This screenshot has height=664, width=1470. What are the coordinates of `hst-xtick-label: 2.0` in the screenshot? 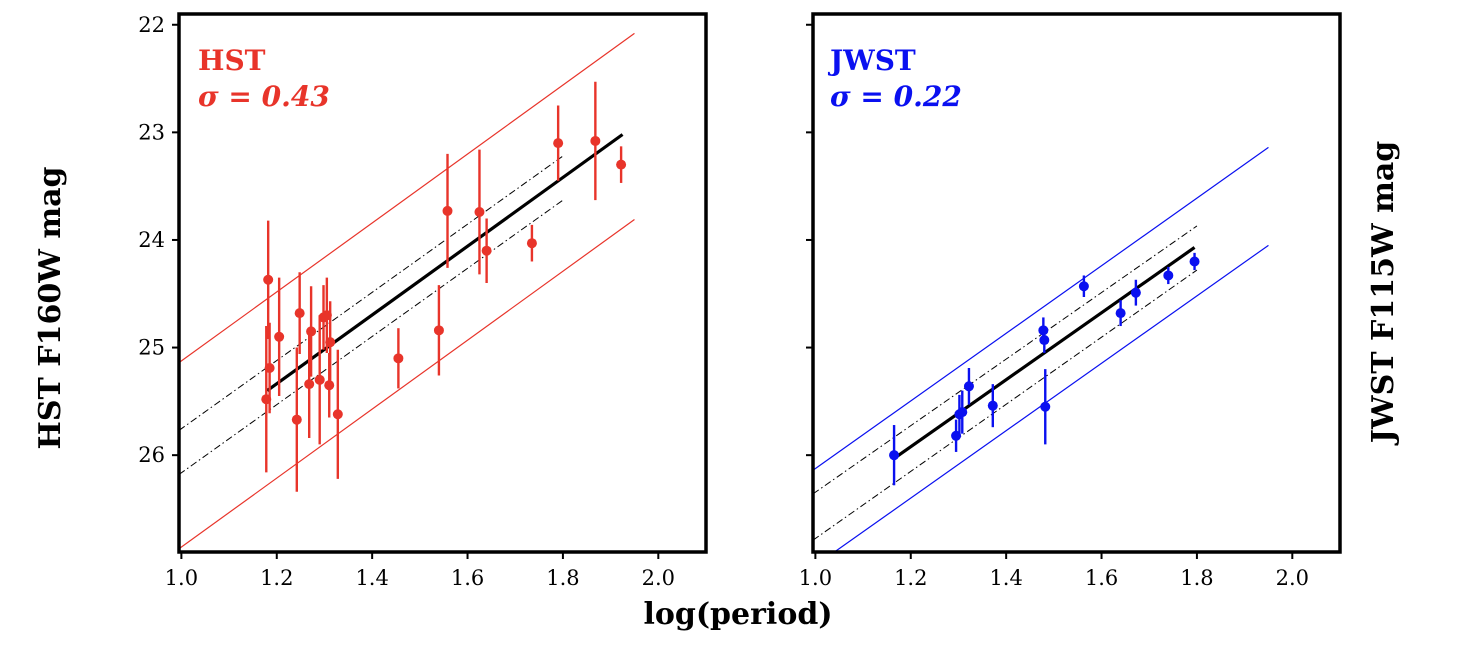 It's located at (658, 578).